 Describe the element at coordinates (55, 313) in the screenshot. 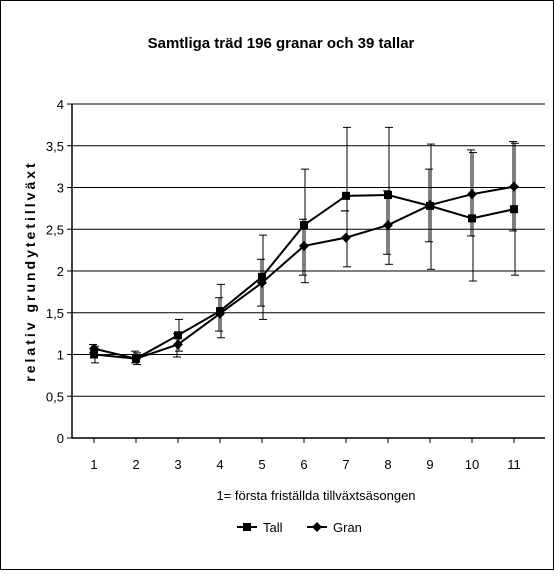

I see `y-tick-label-3: 1,5` at that location.